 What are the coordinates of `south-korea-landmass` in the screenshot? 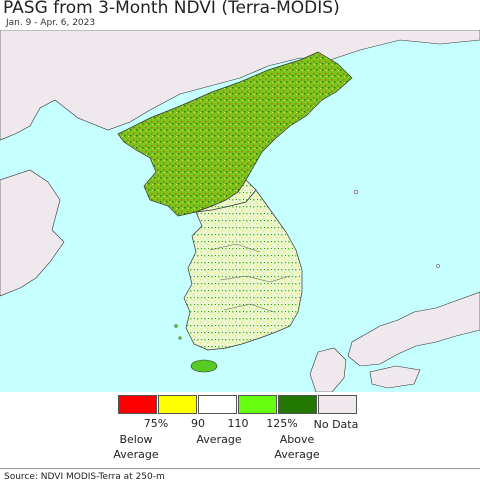 It's located at (243, 265).